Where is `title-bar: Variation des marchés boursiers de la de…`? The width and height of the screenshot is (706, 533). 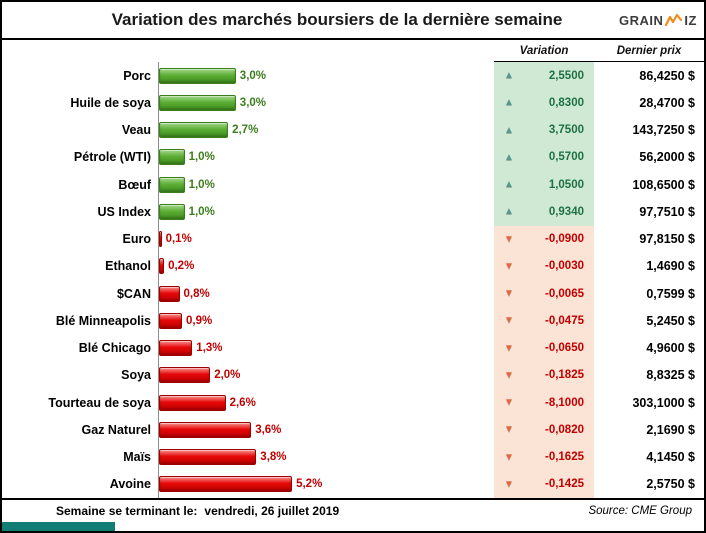 title-bar: Variation des marchés boursiers de la de… is located at coordinates (353, 21).